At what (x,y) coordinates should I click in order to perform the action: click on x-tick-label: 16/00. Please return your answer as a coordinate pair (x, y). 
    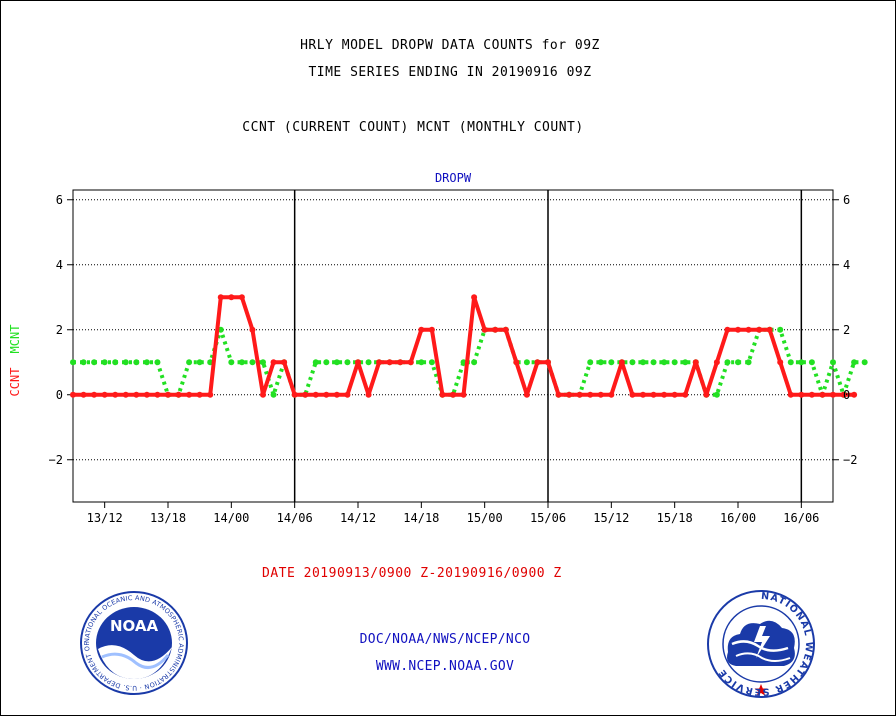
    Looking at the image, I should click on (738, 518).